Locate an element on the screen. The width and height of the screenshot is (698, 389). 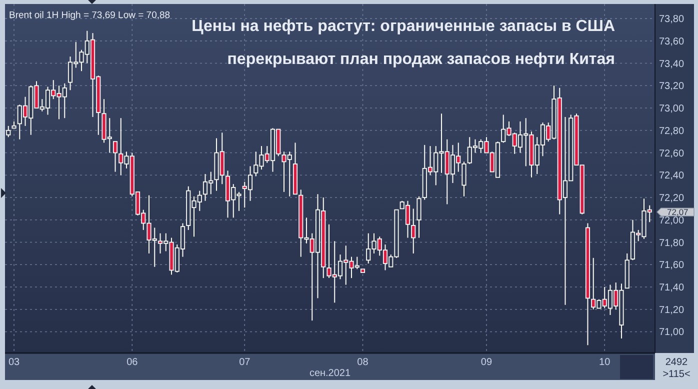
annotation: Brent oil 1H High = 73,69 Low = 70,88 is located at coordinates (89, 15).